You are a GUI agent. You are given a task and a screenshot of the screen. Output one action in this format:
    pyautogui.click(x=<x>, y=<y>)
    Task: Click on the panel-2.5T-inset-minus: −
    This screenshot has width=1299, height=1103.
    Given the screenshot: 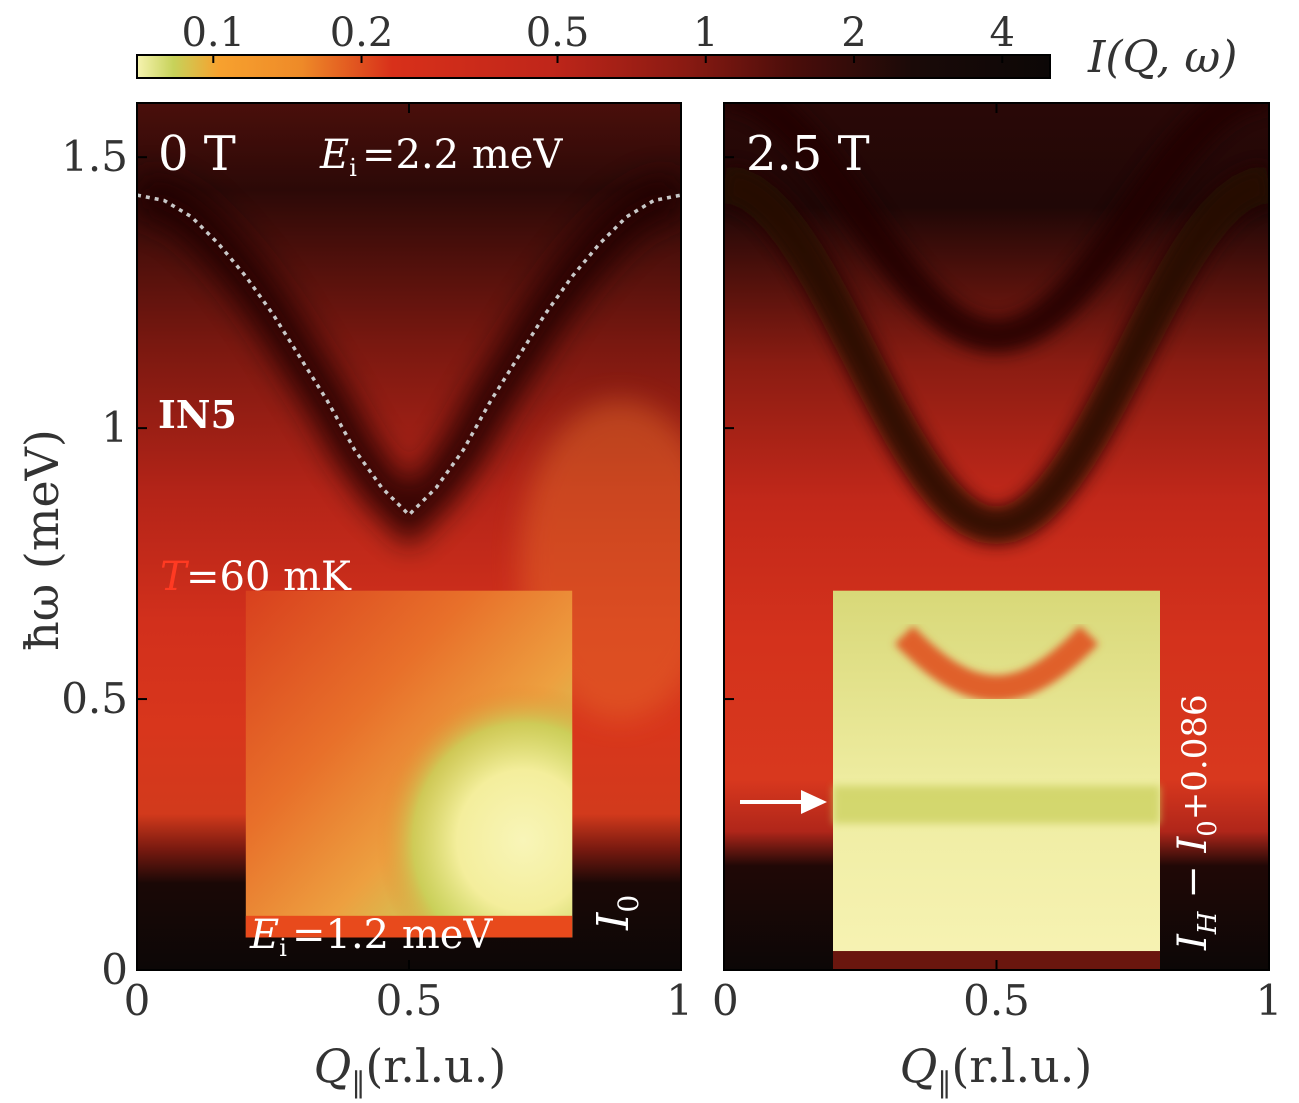 What is the action you would take?
    pyautogui.click(x=1193, y=882)
    